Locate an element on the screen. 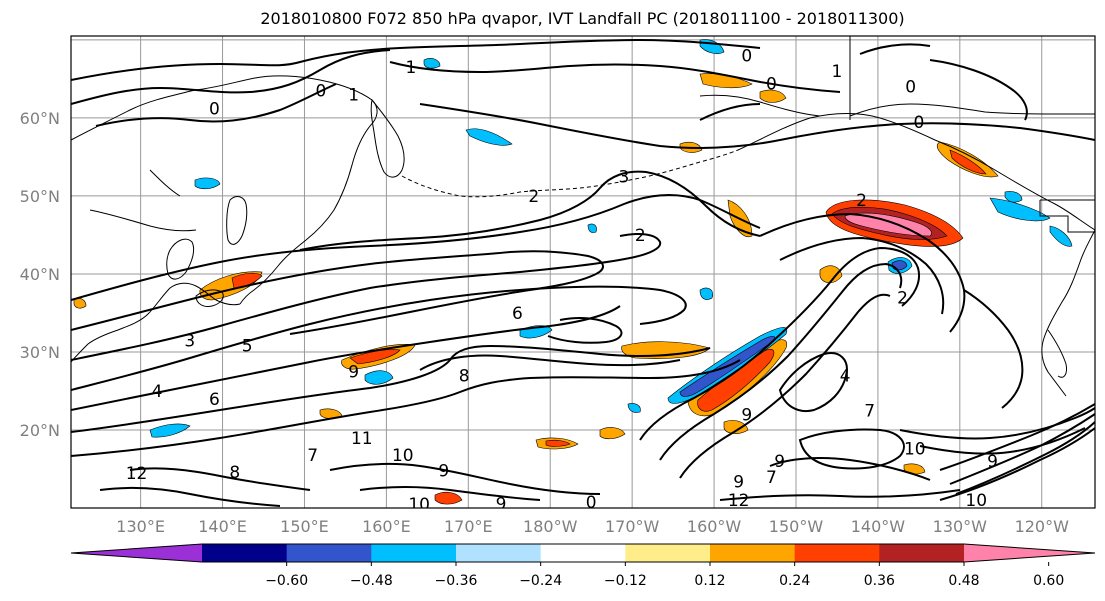 The image size is (1105, 601). longitude-tick-label: 160°E is located at coordinates (386, 526).